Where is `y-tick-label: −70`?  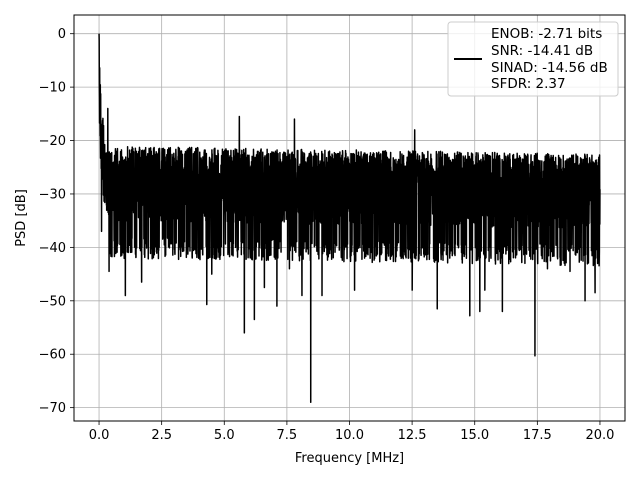
y-tick-label: −70 is located at coordinates (52, 408).